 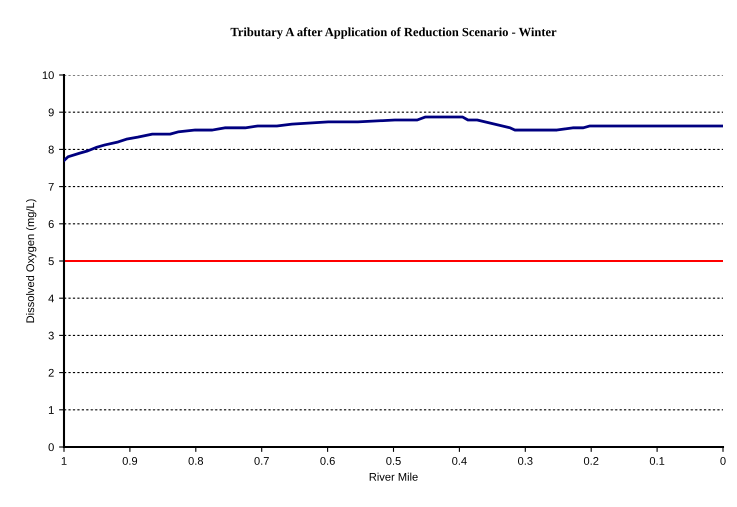 I want to click on y-tick-label: 0, so click(x=51, y=447).